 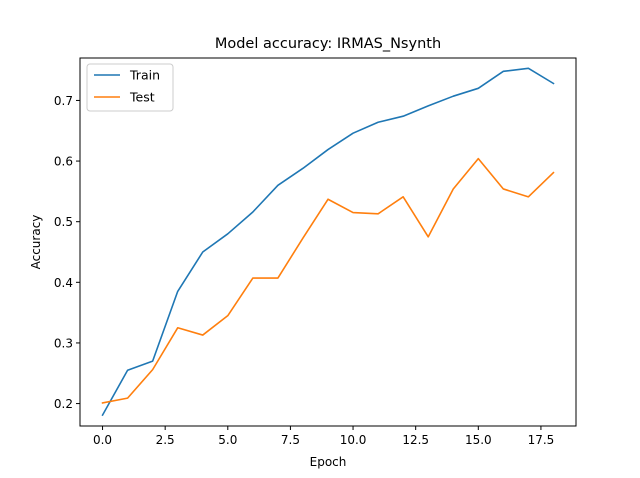 I want to click on legend: Train Test, so click(x=130, y=87).